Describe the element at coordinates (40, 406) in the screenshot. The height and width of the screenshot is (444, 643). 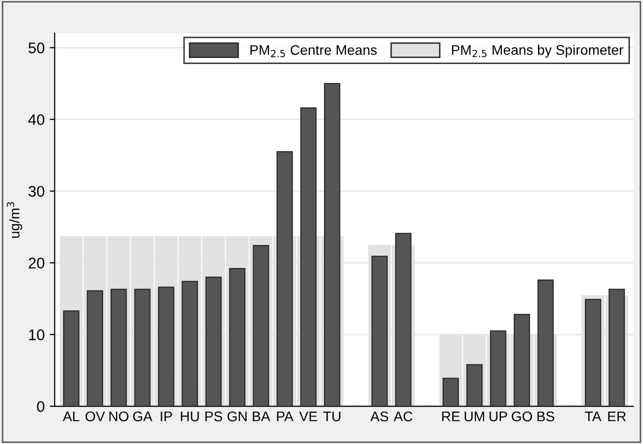
I see `y-tick-label: 0` at that location.